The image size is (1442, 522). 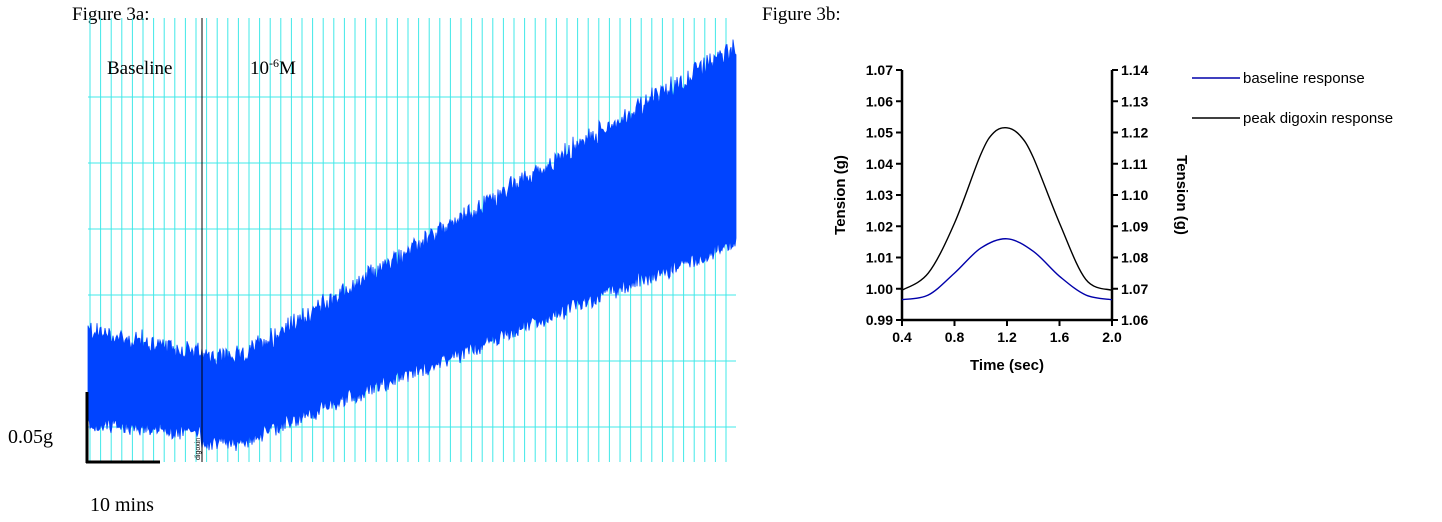 I want to click on right-y-tick-label: 1.11, so click(x=1134, y=164).